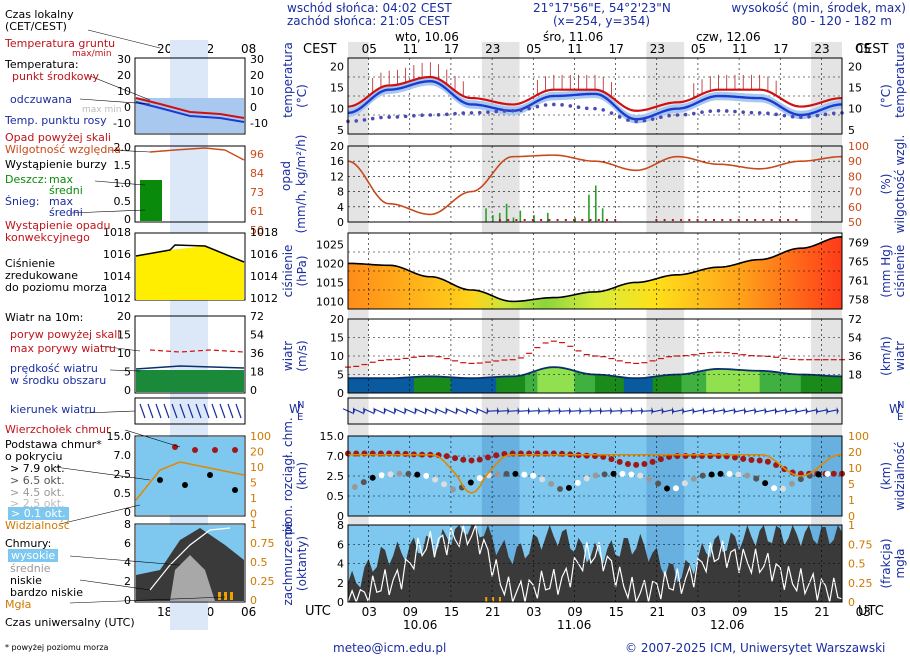 The height and width of the screenshot is (660, 910). Describe the element at coordinates (855, 338) in the screenshot. I see `wind-tick-right: 54` at that location.